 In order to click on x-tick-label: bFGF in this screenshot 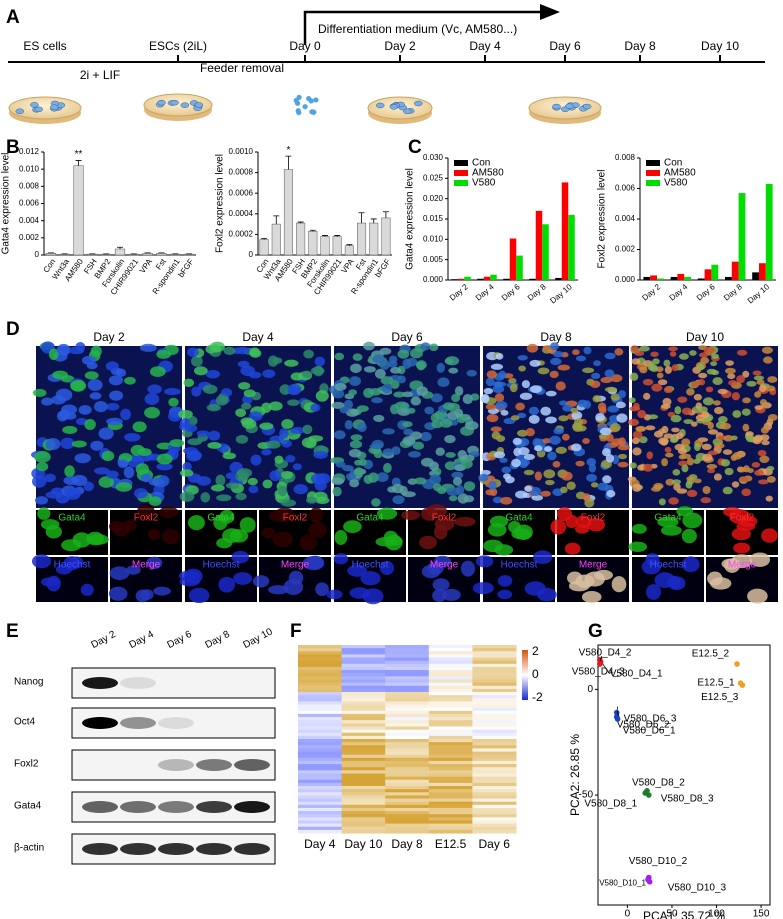, I will do `click(185, 268)`.